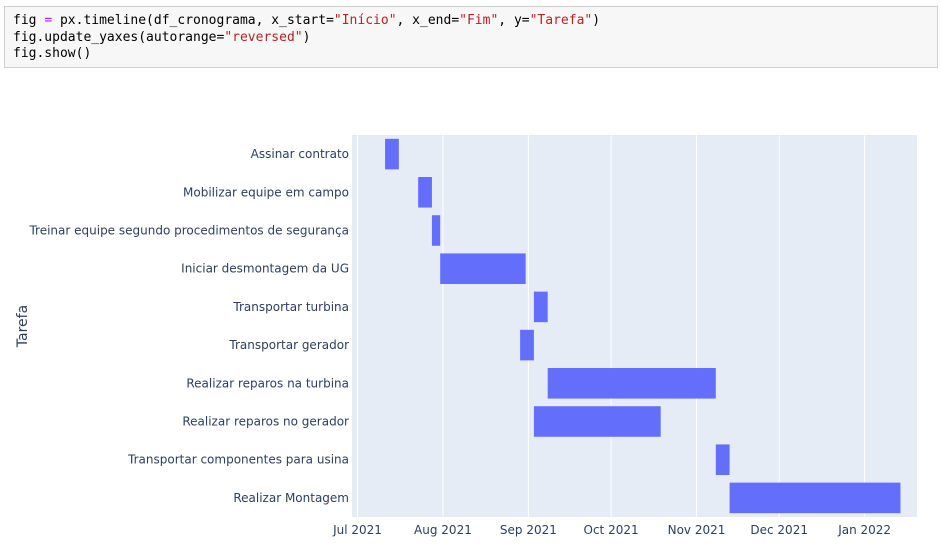 The height and width of the screenshot is (558, 940). What do you see at coordinates (300, 154) in the screenshot?
I see `y-tick-label: Assinar contrato` at bounding box center [300, 154].